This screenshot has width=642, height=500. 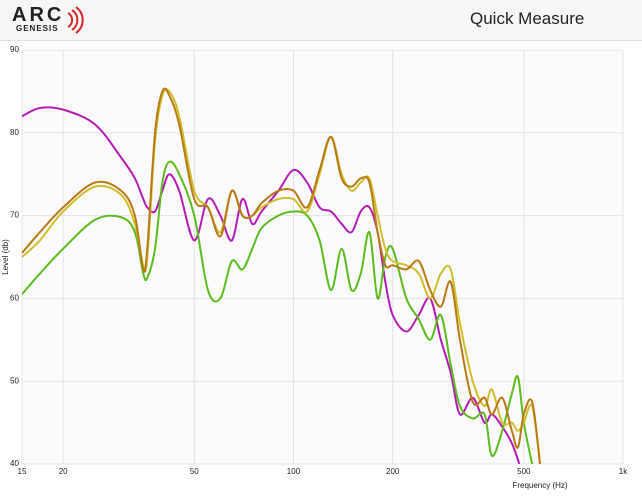 What do you see at coordinates (63, 471) in the screenshot?
I see `x-tick-label: 20` at bounding box center [63, 471].